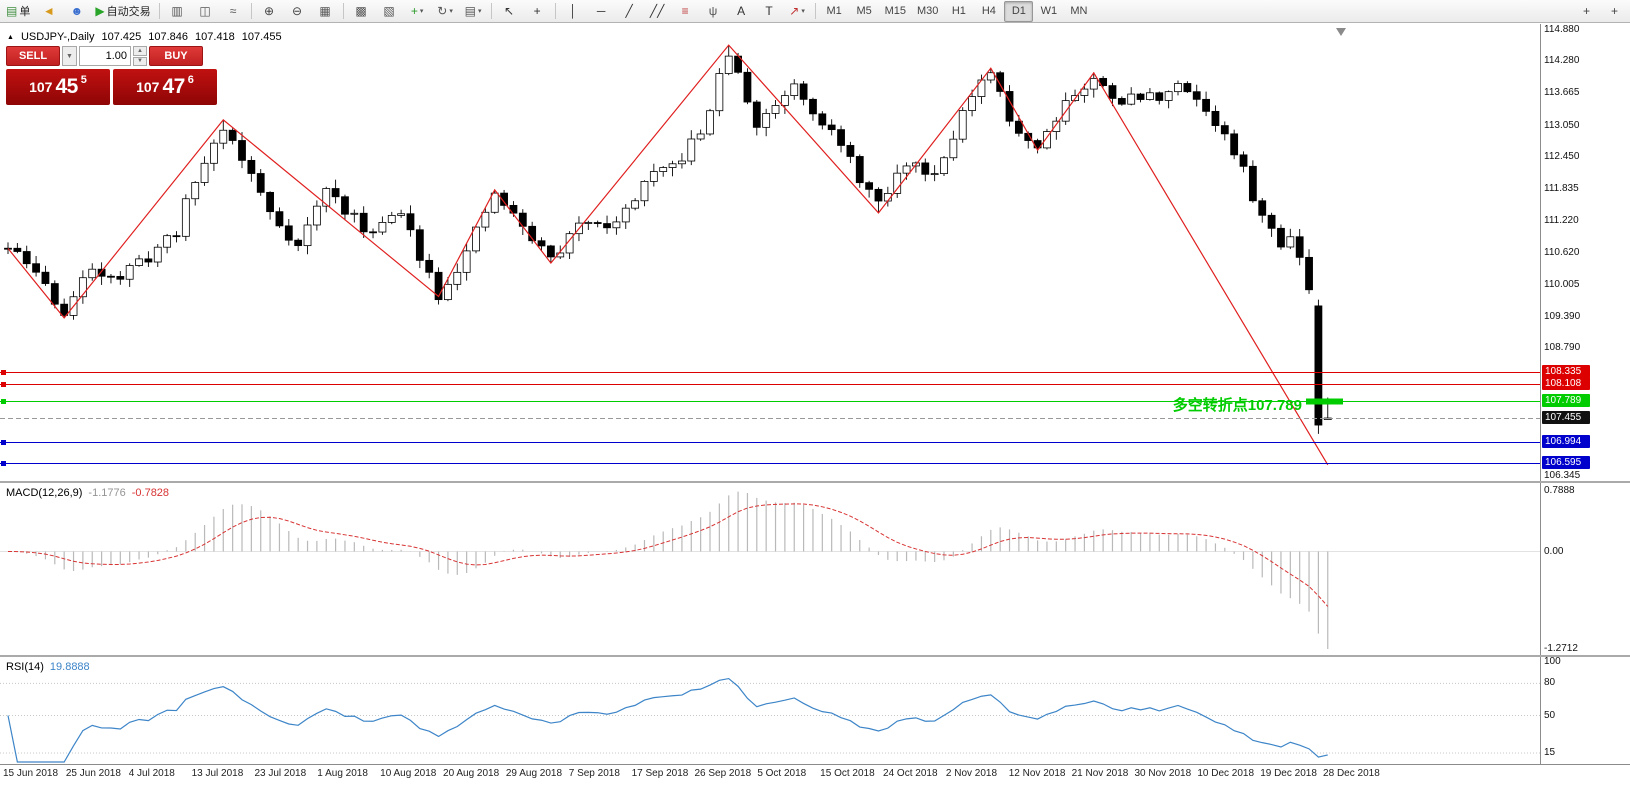 Image resolution: width=1630 pixels, height=811 pixels. I want to click on macd-signal-value: -0.7828, so click(150, 493).